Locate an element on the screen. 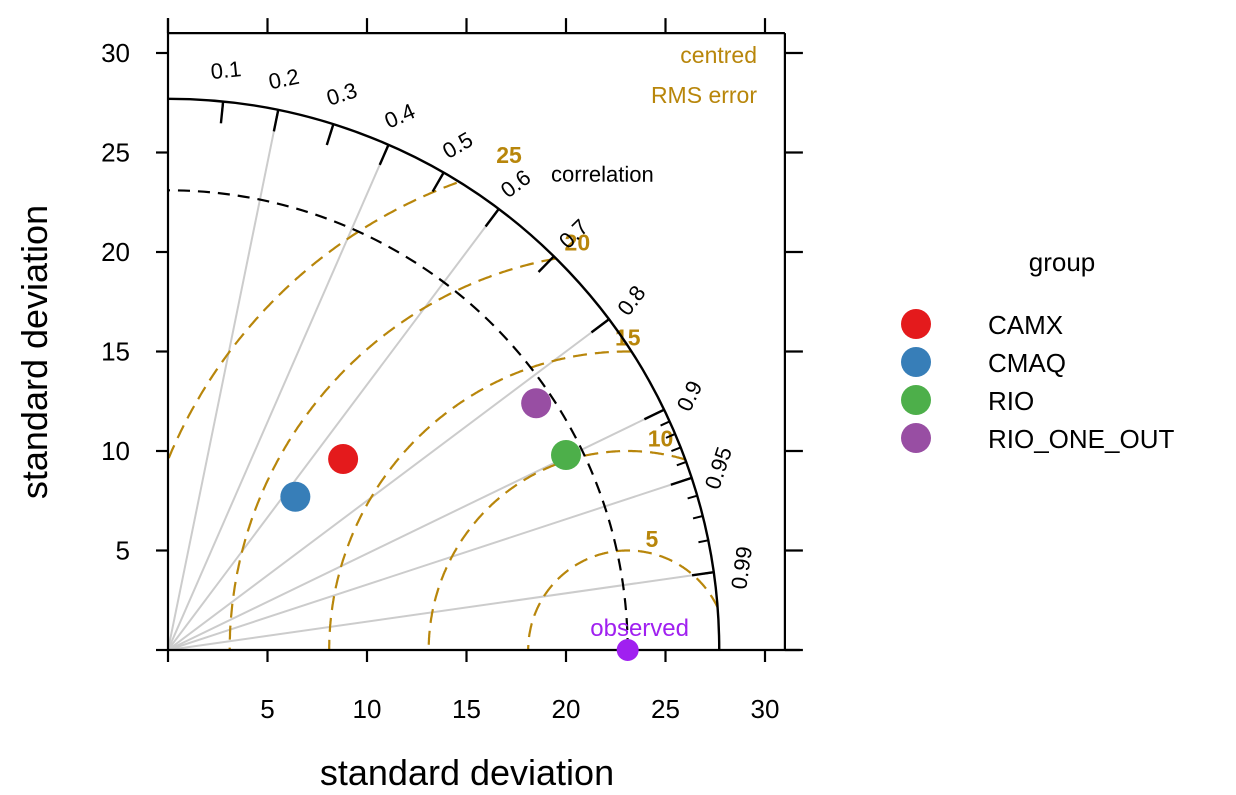 This screenshot has height=795, width=1236. x-tick-label: 20 is located at coordinates (566, 709).